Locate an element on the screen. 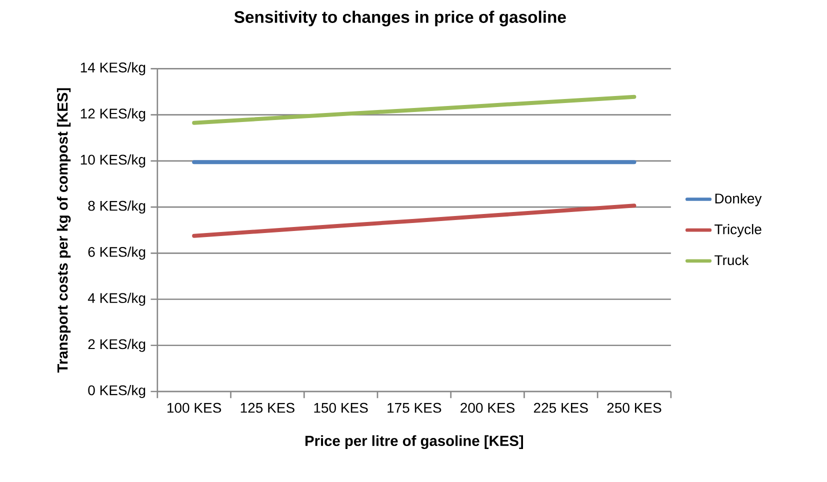 Image resolution: width=827 pixels, height=482 pixels. legend-label: Donkey is located at coordinates (738, 199).